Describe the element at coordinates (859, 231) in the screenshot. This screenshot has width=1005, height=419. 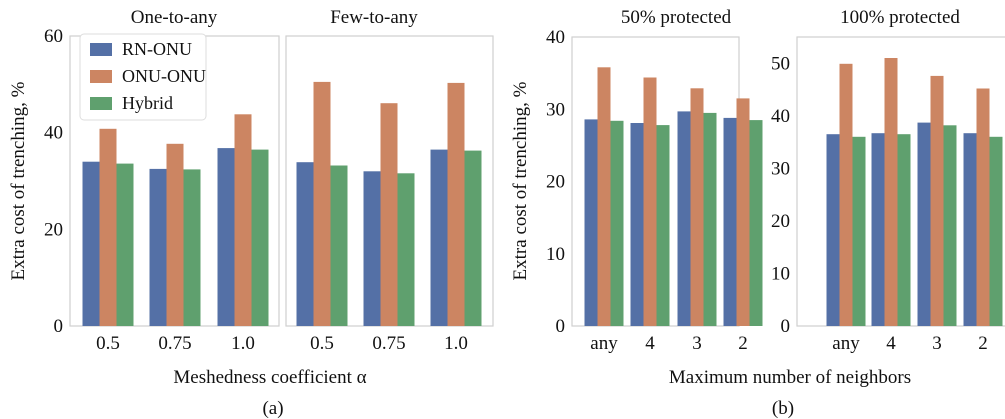
I see `bar-100-protected-hybrid-any` at that location.